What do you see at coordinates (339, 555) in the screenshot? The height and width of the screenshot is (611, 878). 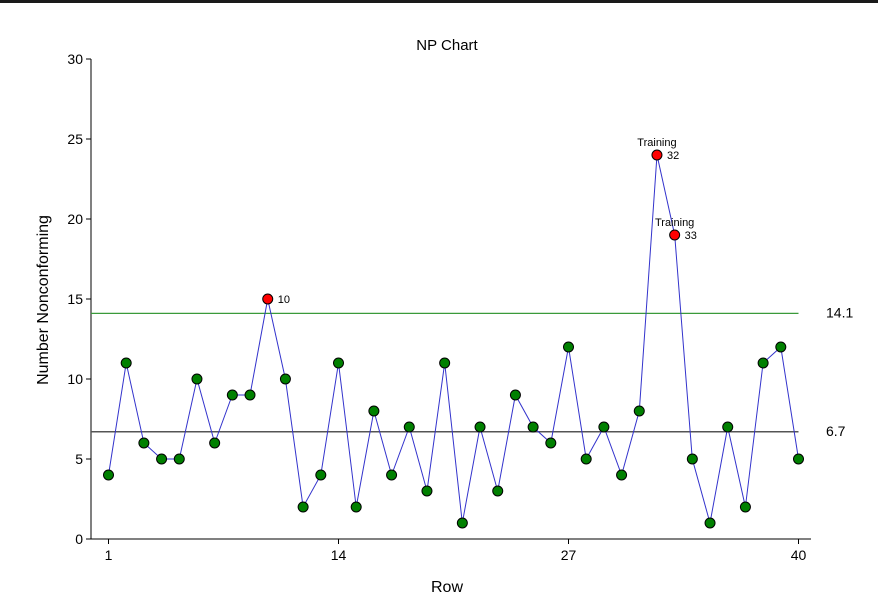 I see `x-tick-label: 14` at bounding box center [339, 555].